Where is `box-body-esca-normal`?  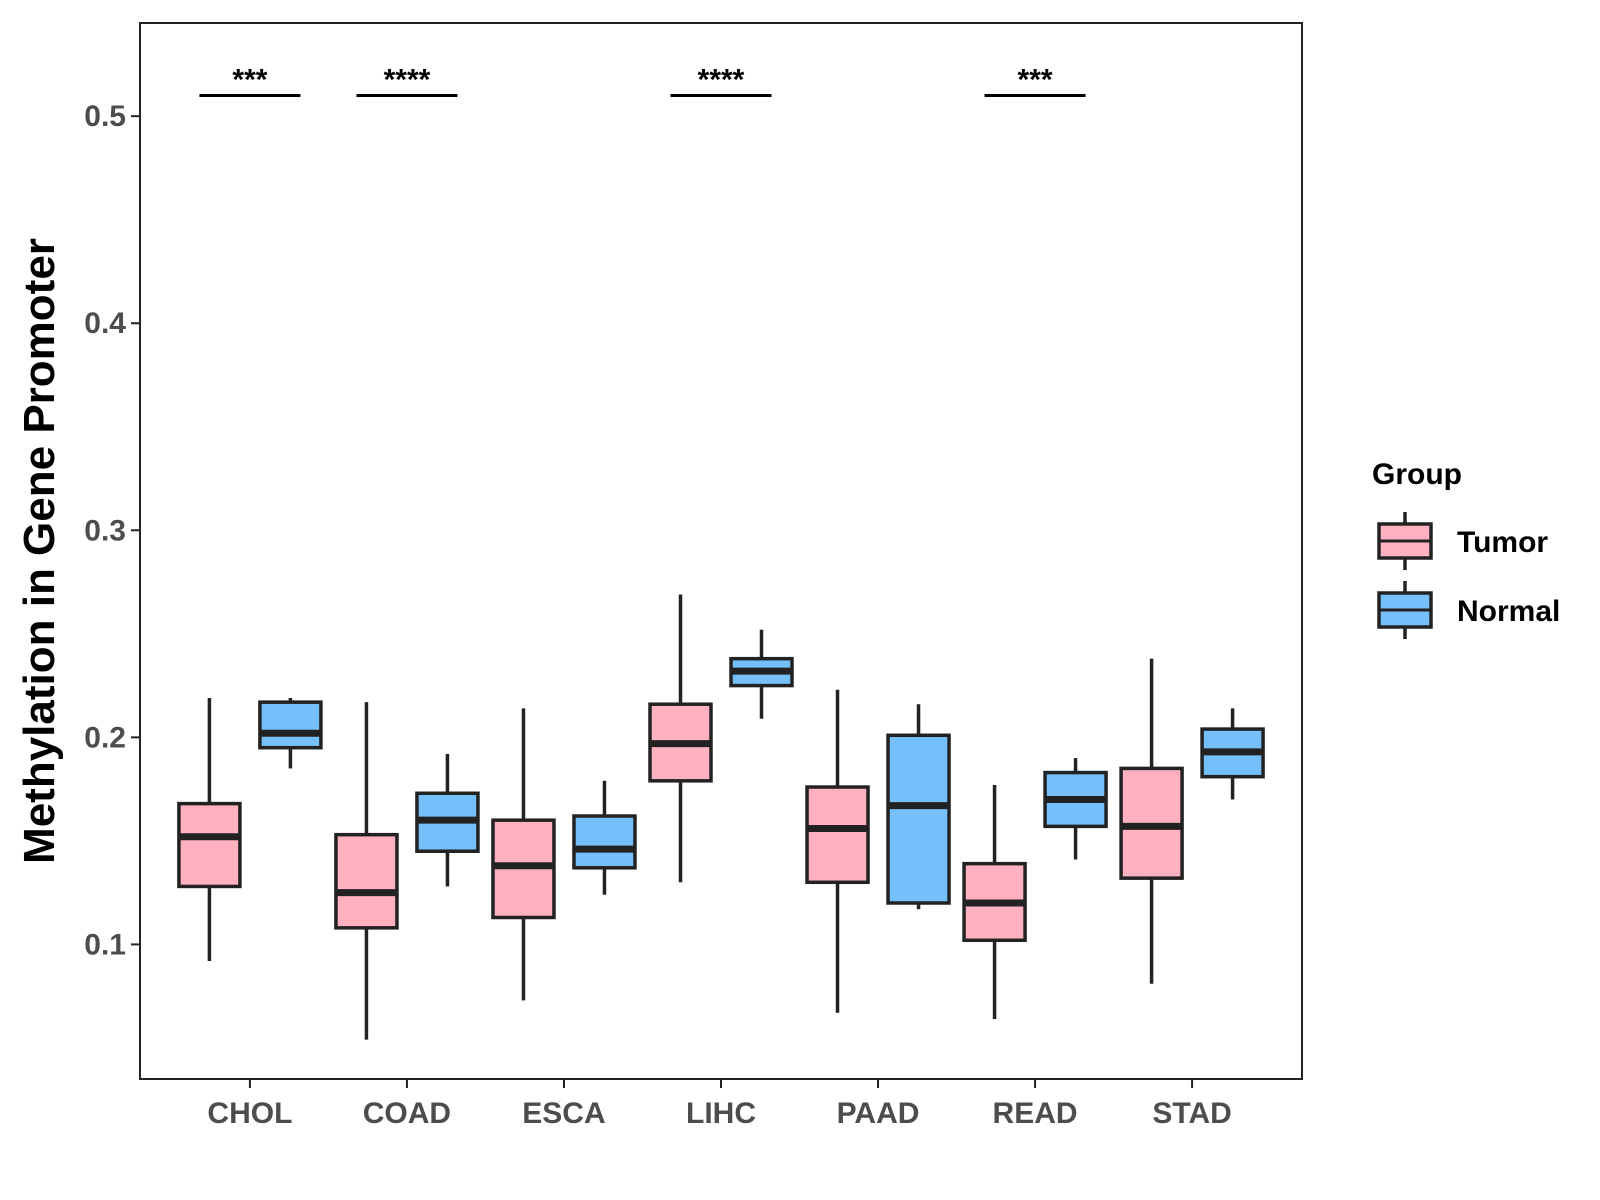
box-body-esca-normal is located at coordinates (604, 842).